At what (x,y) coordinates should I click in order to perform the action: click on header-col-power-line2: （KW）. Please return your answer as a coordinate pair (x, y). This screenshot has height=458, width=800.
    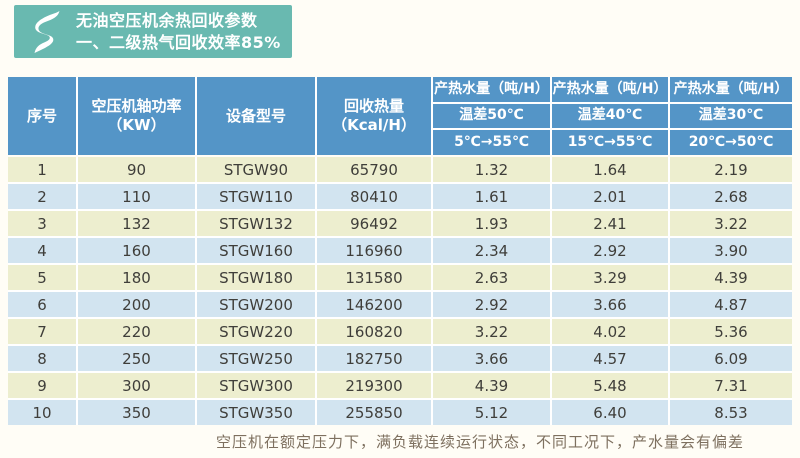
    Looking at the image, I should click on (136, 125).